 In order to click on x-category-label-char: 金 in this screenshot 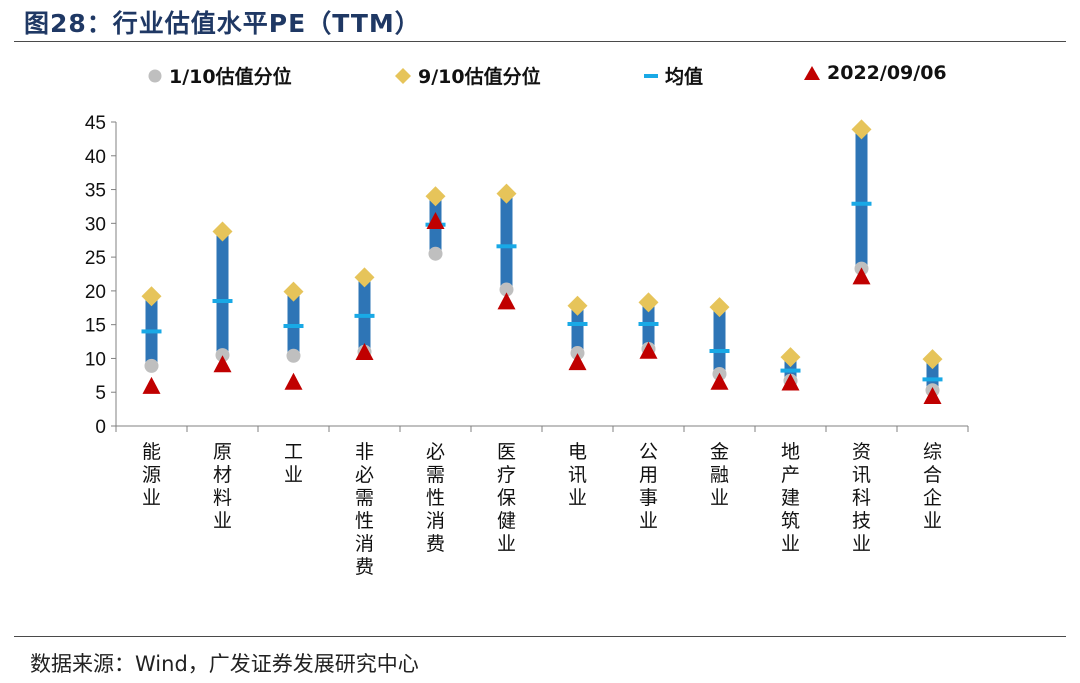, I will do `click(719, 452)`.